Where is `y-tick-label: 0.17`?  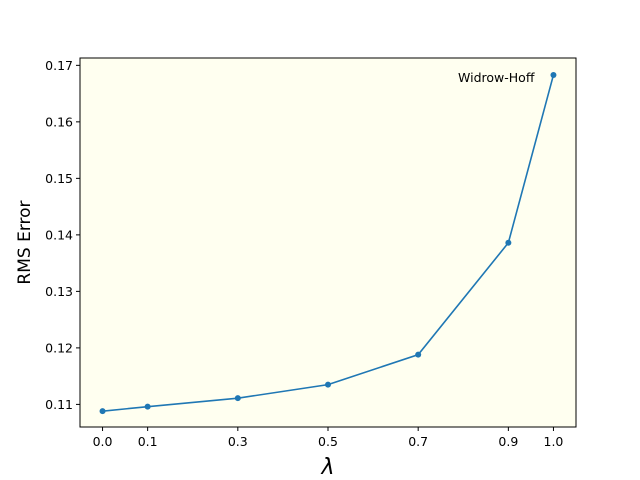 y-tick-label: 0.17 is located at coordinates (59, 65).